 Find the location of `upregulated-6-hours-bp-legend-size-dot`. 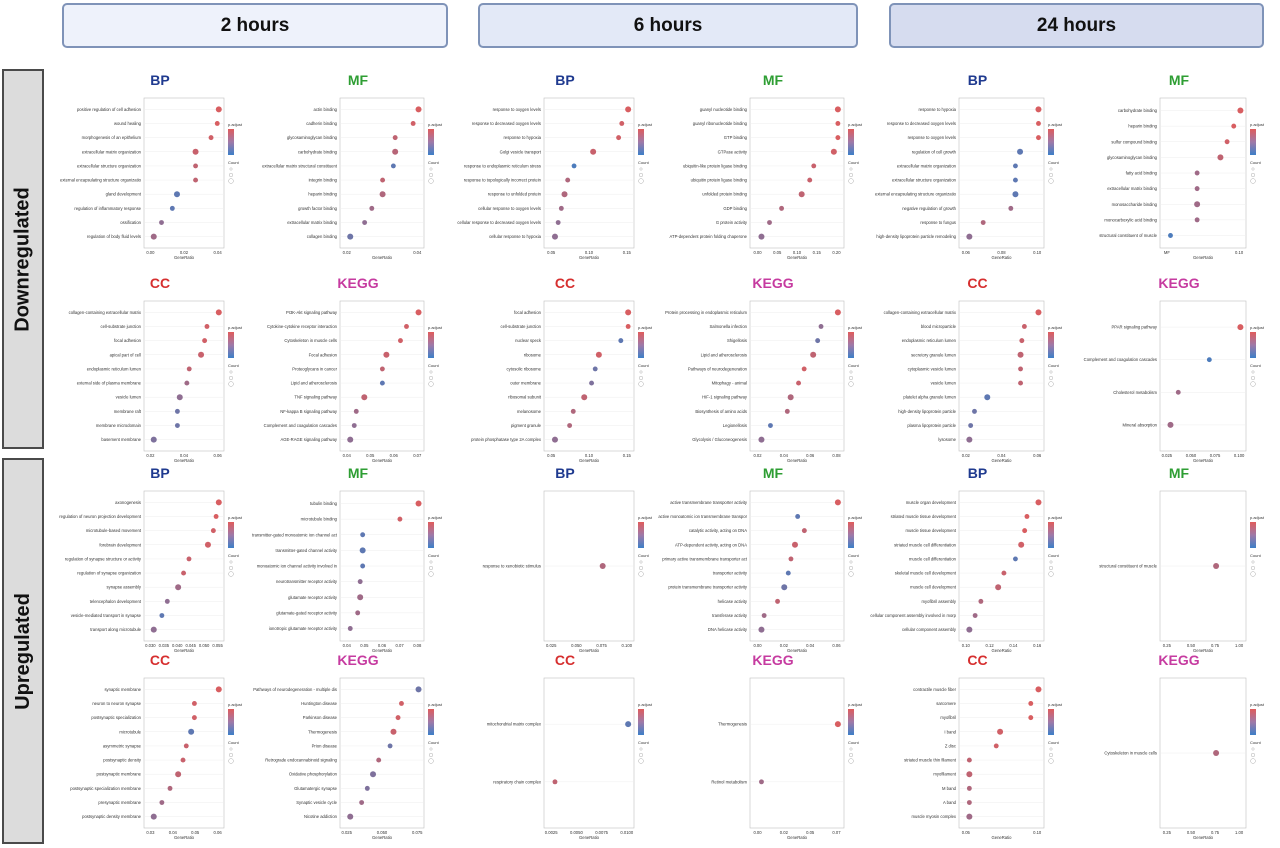

upregulated-6-hours-bp-legend-size-dot is located at coordinates (641, 568).